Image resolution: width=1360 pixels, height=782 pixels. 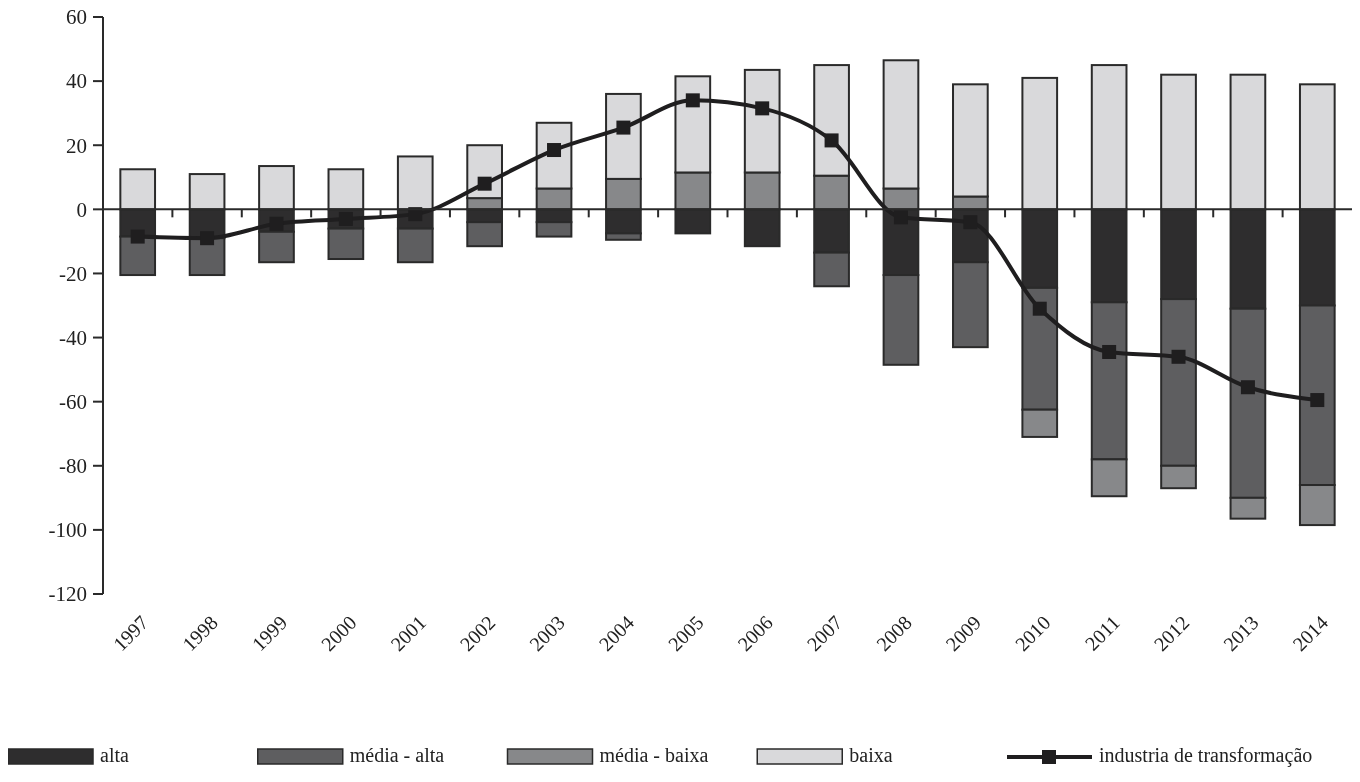 I want to click on legend-label: média - alta, so click(x=397, y=755).